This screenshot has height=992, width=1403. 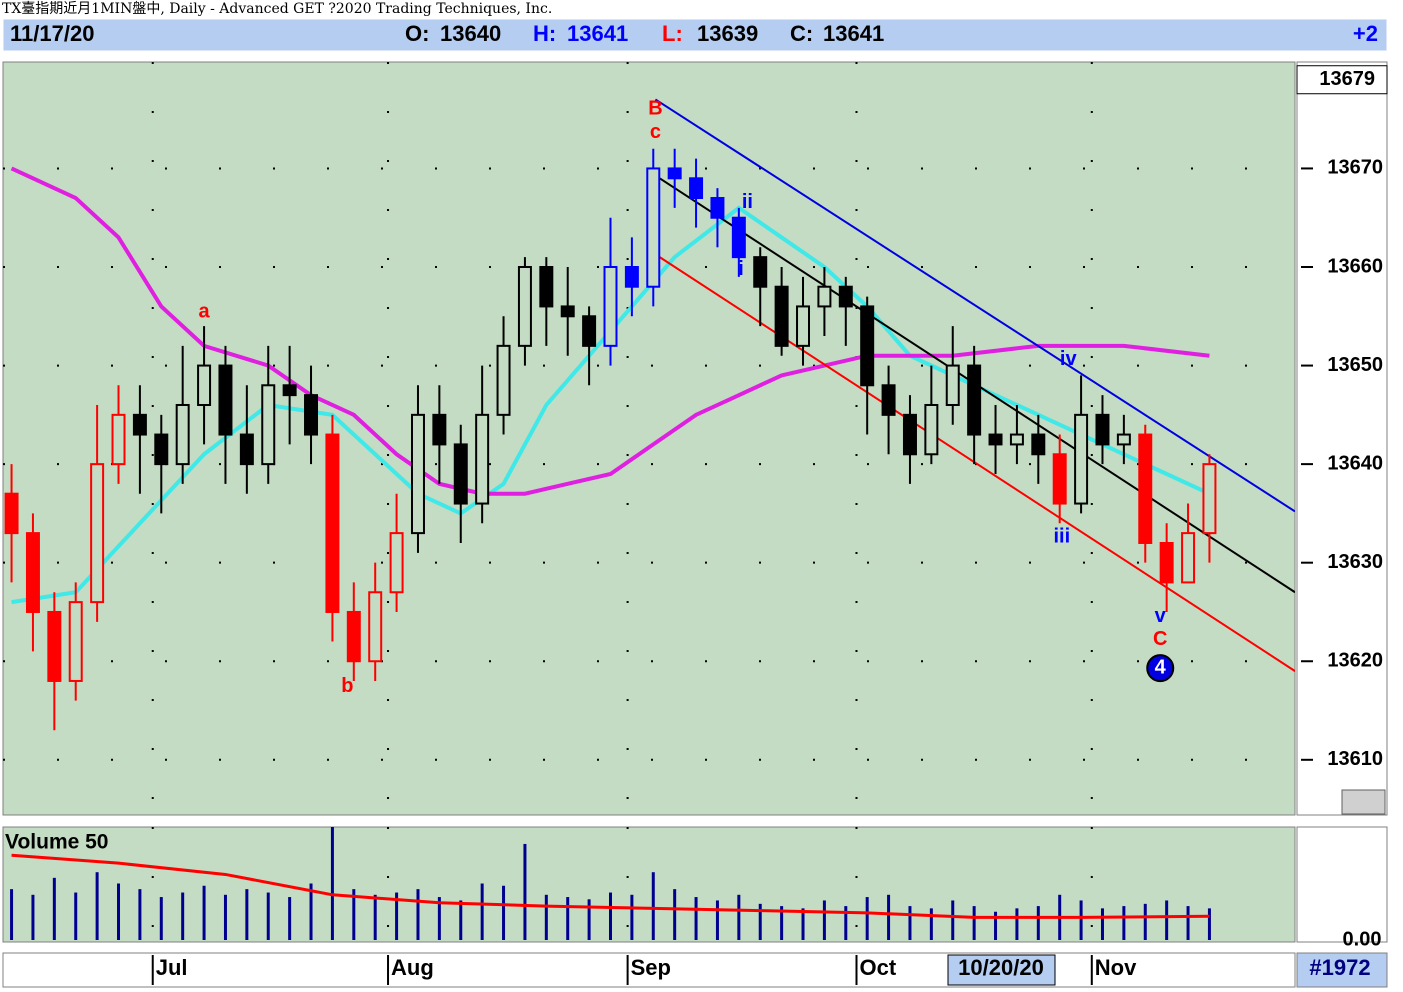 I want to click on wave-label: i, so click(x=741, y=269).